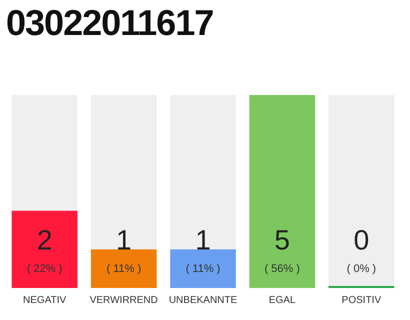 The image size is (410, 320). I want to click on data-label: 5, so click(282, 240).